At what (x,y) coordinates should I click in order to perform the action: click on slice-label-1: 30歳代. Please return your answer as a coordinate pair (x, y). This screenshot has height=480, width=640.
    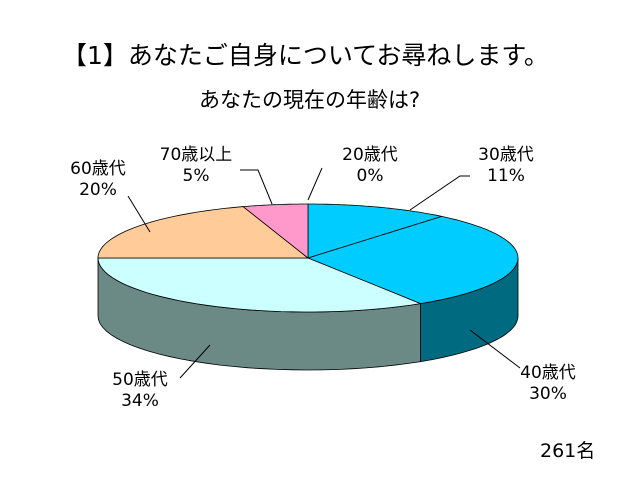
    Looking at the image, I should click on (506, 155).